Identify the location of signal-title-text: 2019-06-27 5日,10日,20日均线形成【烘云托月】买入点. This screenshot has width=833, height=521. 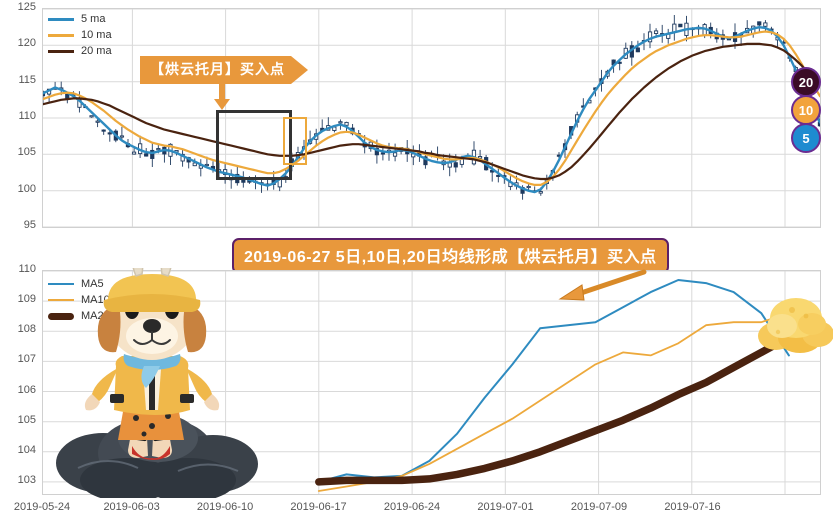
(450, 257).